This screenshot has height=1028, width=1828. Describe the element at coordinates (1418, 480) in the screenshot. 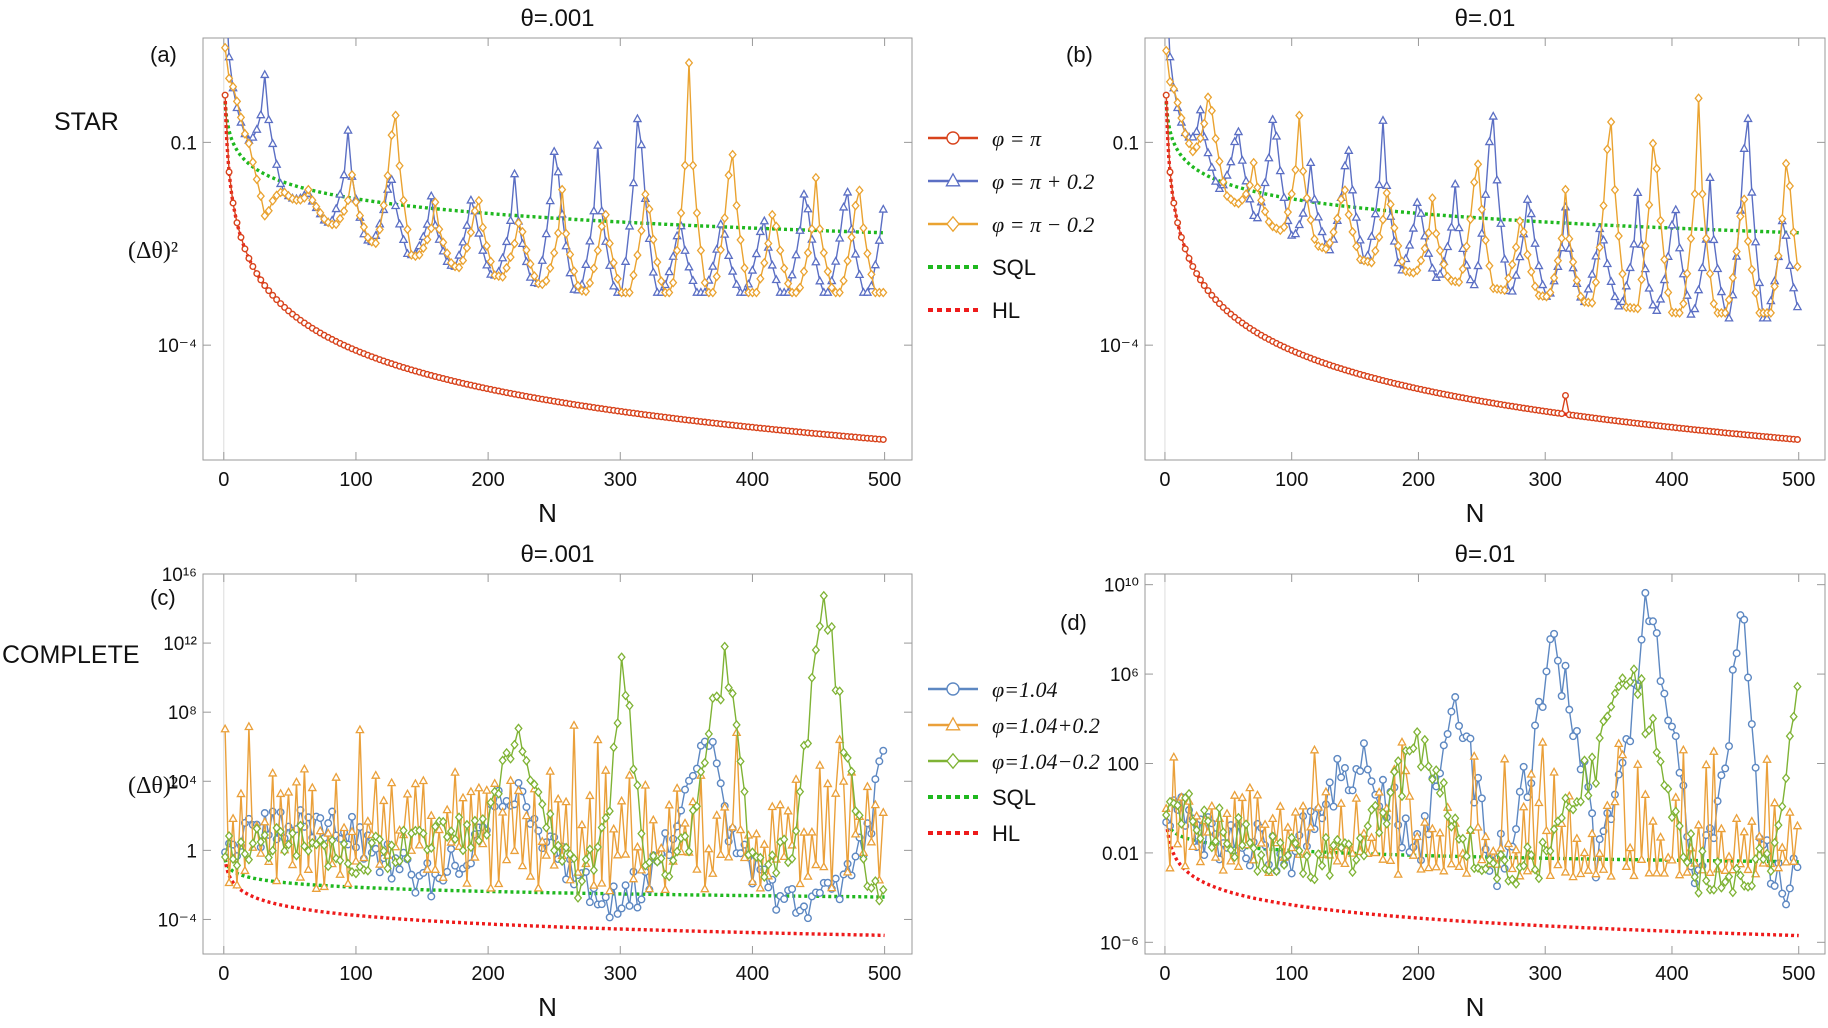

I see `x-tick-label: 200` at that location.